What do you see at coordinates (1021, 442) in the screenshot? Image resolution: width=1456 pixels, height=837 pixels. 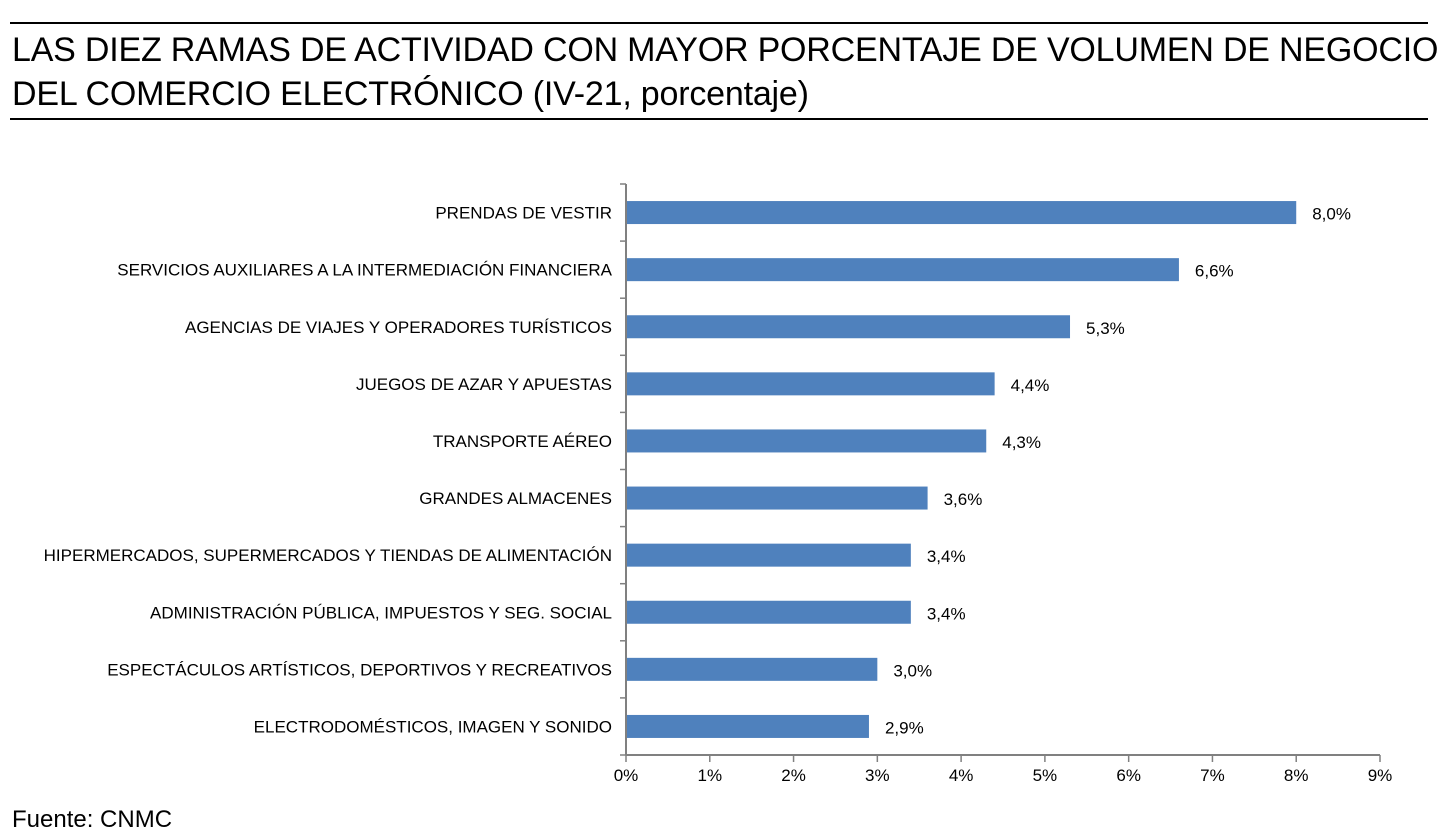 I see `data-label: 4,3%` at bounding box center [1021, 442].